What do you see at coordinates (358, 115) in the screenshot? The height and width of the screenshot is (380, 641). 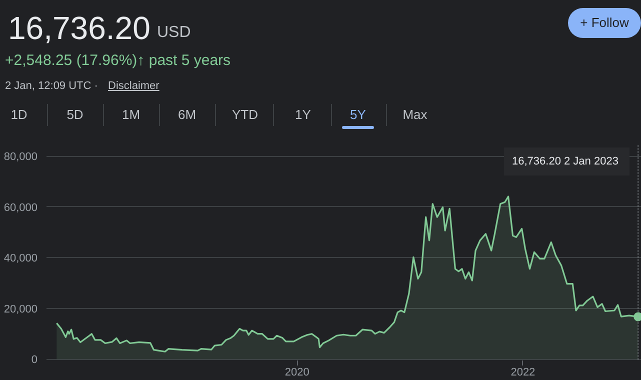 I see `text: 5Y` at bounding box center [358, 115].